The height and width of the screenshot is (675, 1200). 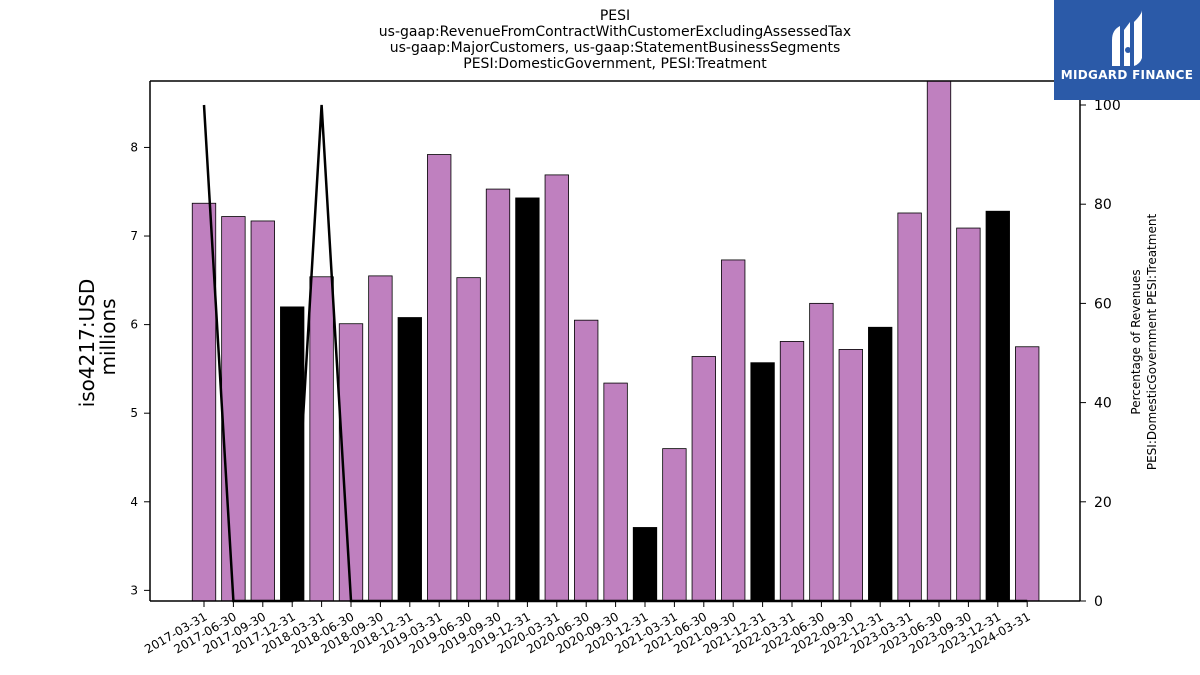 I want to click on y2-axis-label-line: PESI:DomesticGovernment PESI:Treatment, so click(x=1152, y=342).